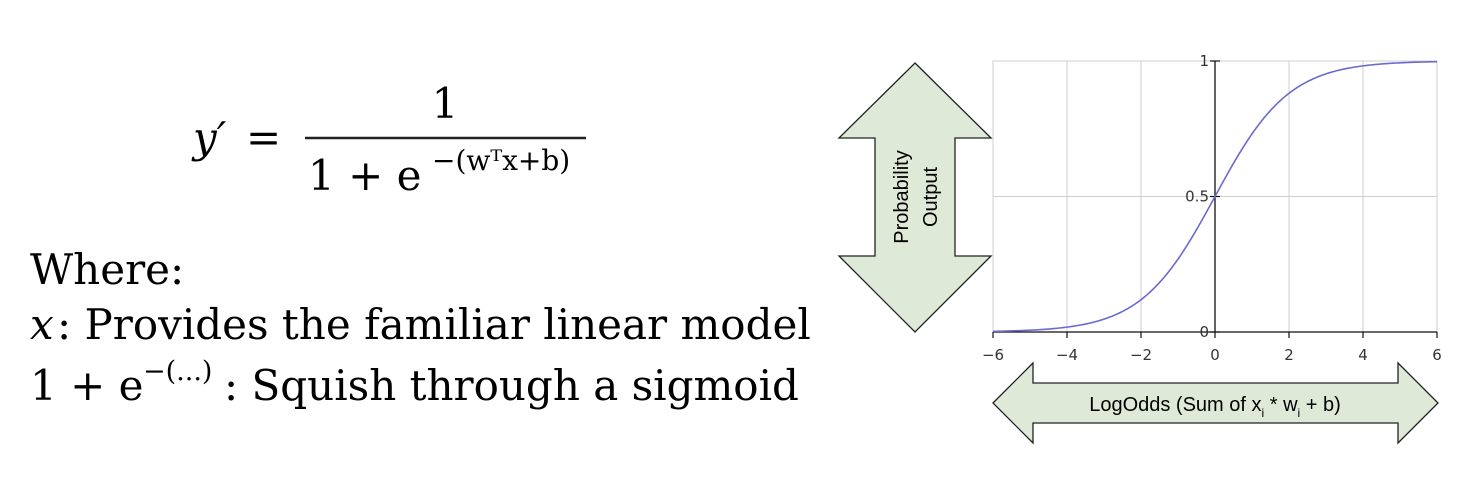 This screenshot has height=490, width=1466. What do you see at coordinates (1363, 355) in the screenshot?
I see `x-tick-label-5: 4` at bounding box center [1363, 355].